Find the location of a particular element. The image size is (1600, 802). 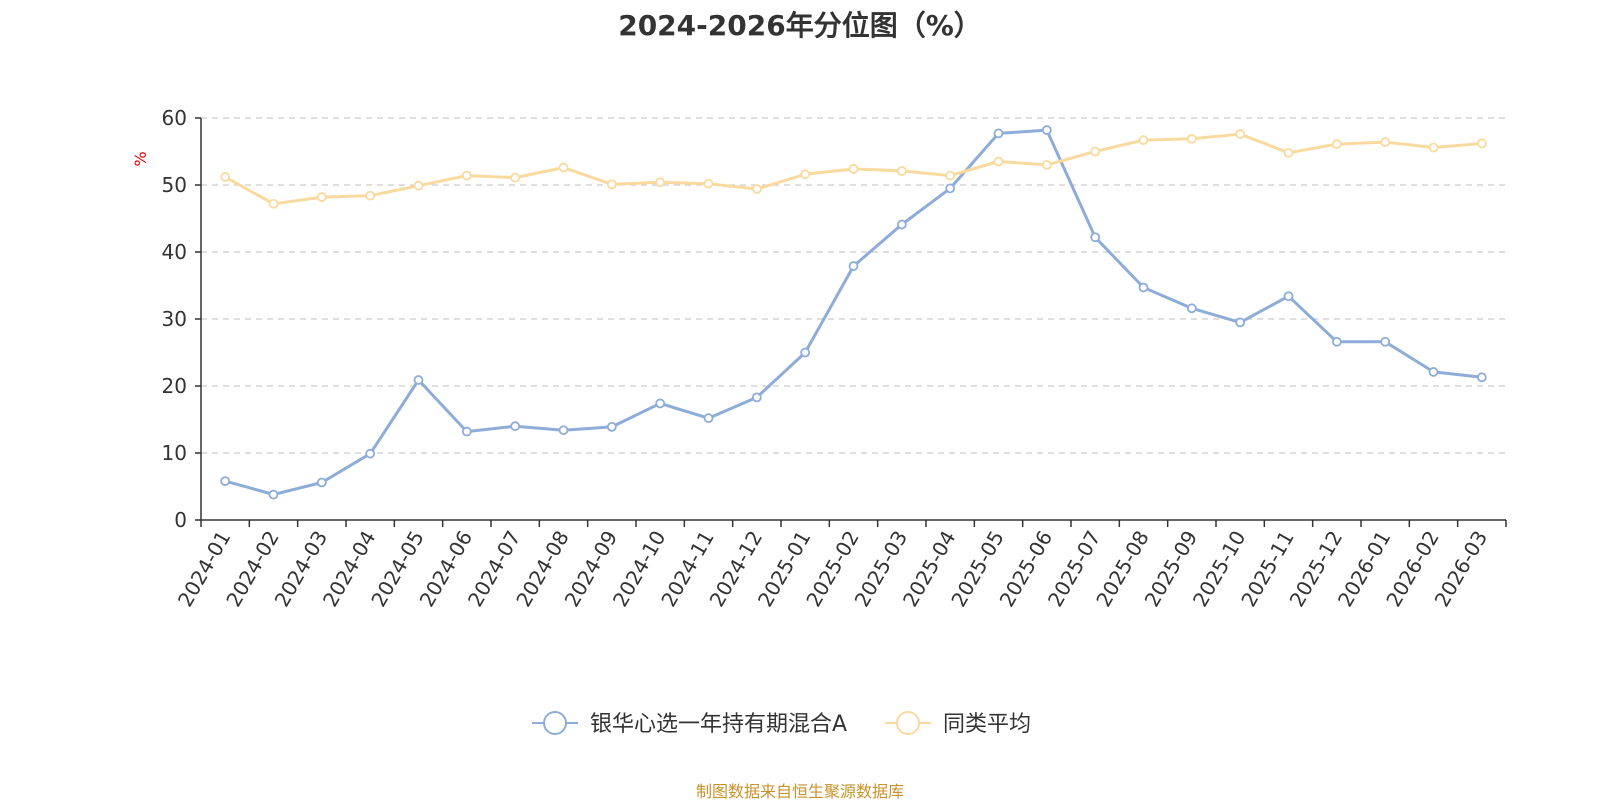

y-tick-label: 30 is located at coordinates (174, 319).